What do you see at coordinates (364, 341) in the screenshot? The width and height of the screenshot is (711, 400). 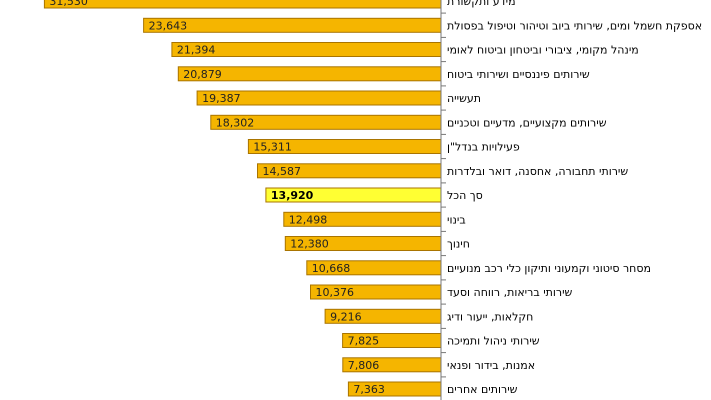 I see `data-label: 7,825` at bounding box center [364, 341].